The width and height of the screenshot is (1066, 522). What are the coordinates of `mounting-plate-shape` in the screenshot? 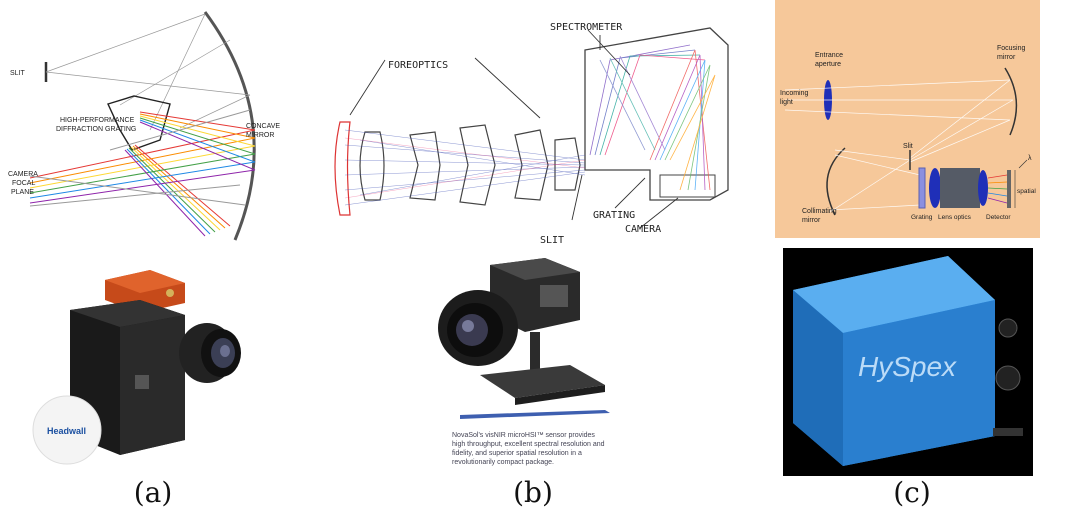 It's located at (542, 381).